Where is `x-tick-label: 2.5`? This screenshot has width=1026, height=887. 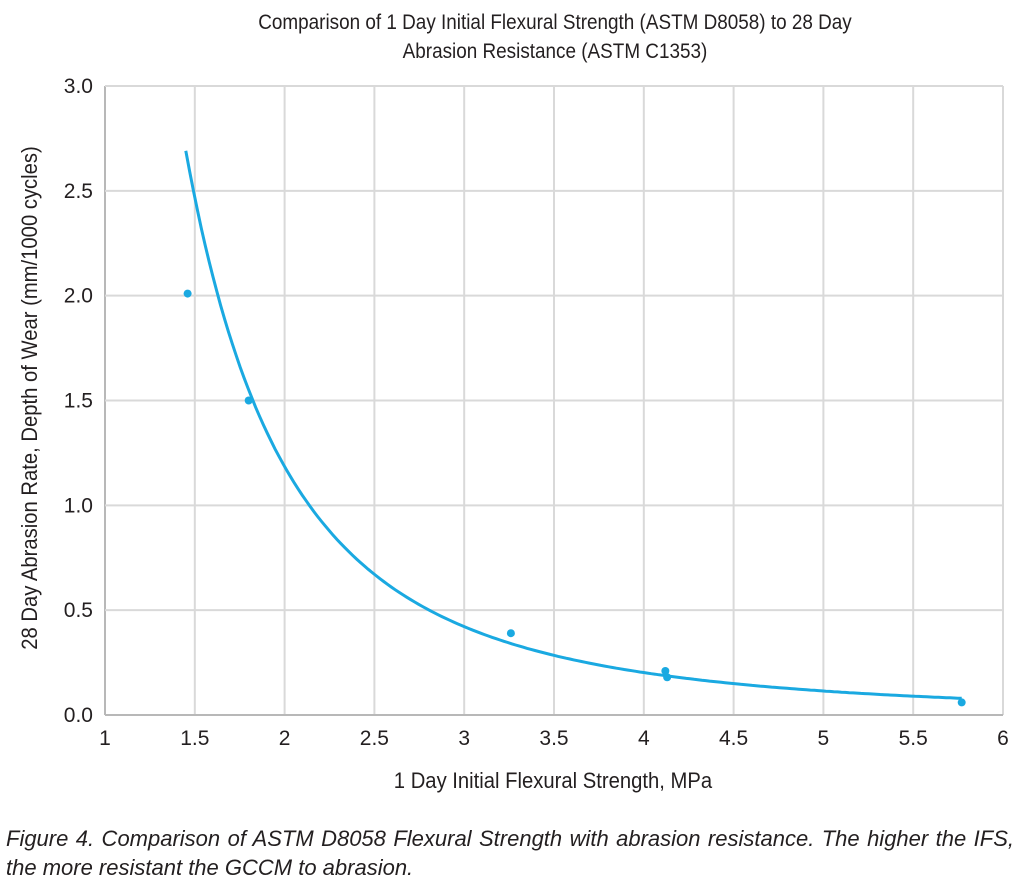 x-tick-label: 2.5 is located at coordinates (374, 738).